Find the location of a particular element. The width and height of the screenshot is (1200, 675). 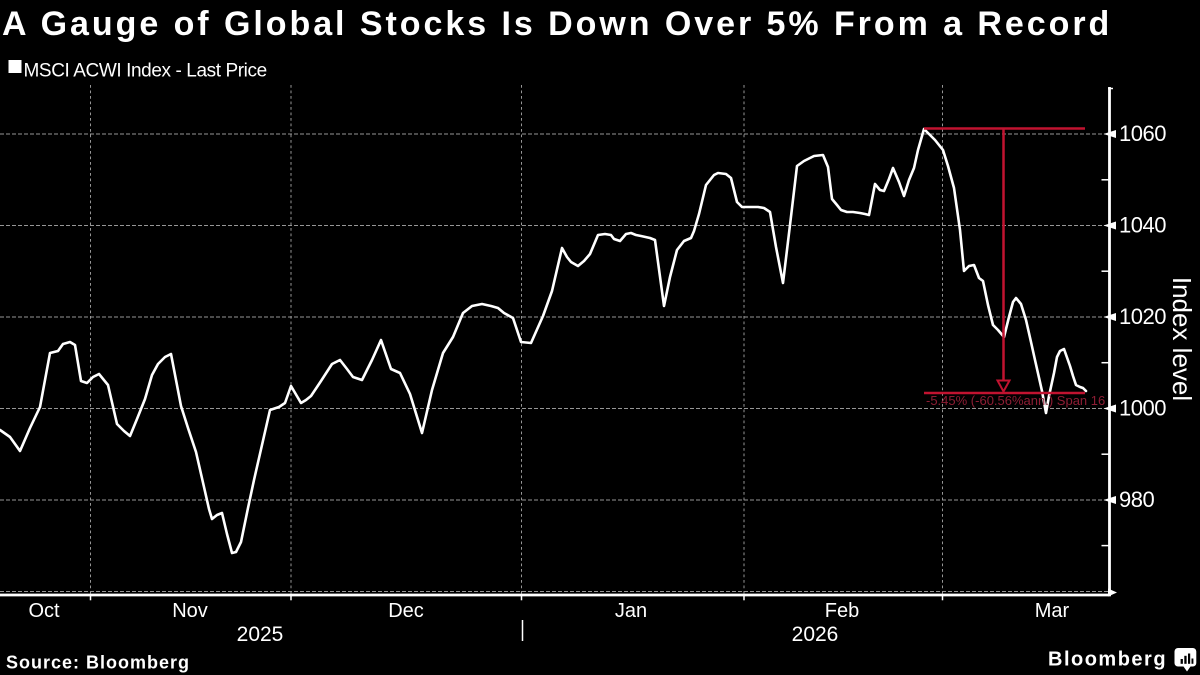

svg-text: Feb is located at coordinates (842, 611).